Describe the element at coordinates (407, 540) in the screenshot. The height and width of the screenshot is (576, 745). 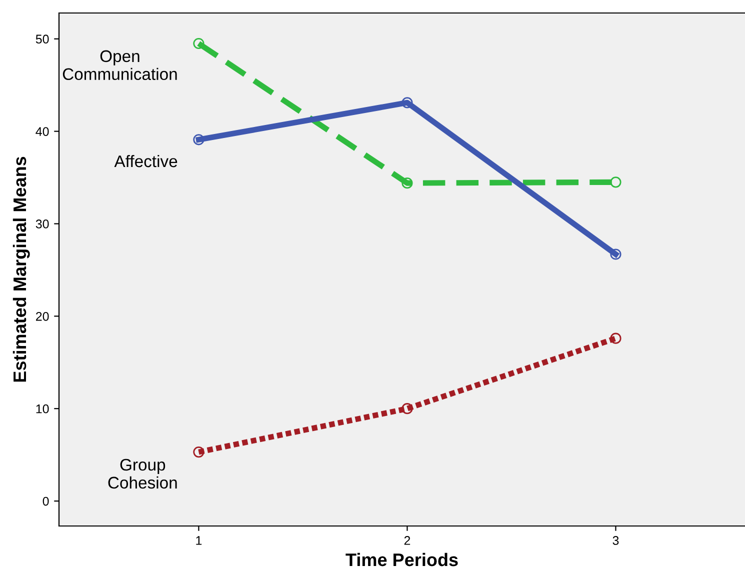
I see `x-tick-label: 2` at that location.